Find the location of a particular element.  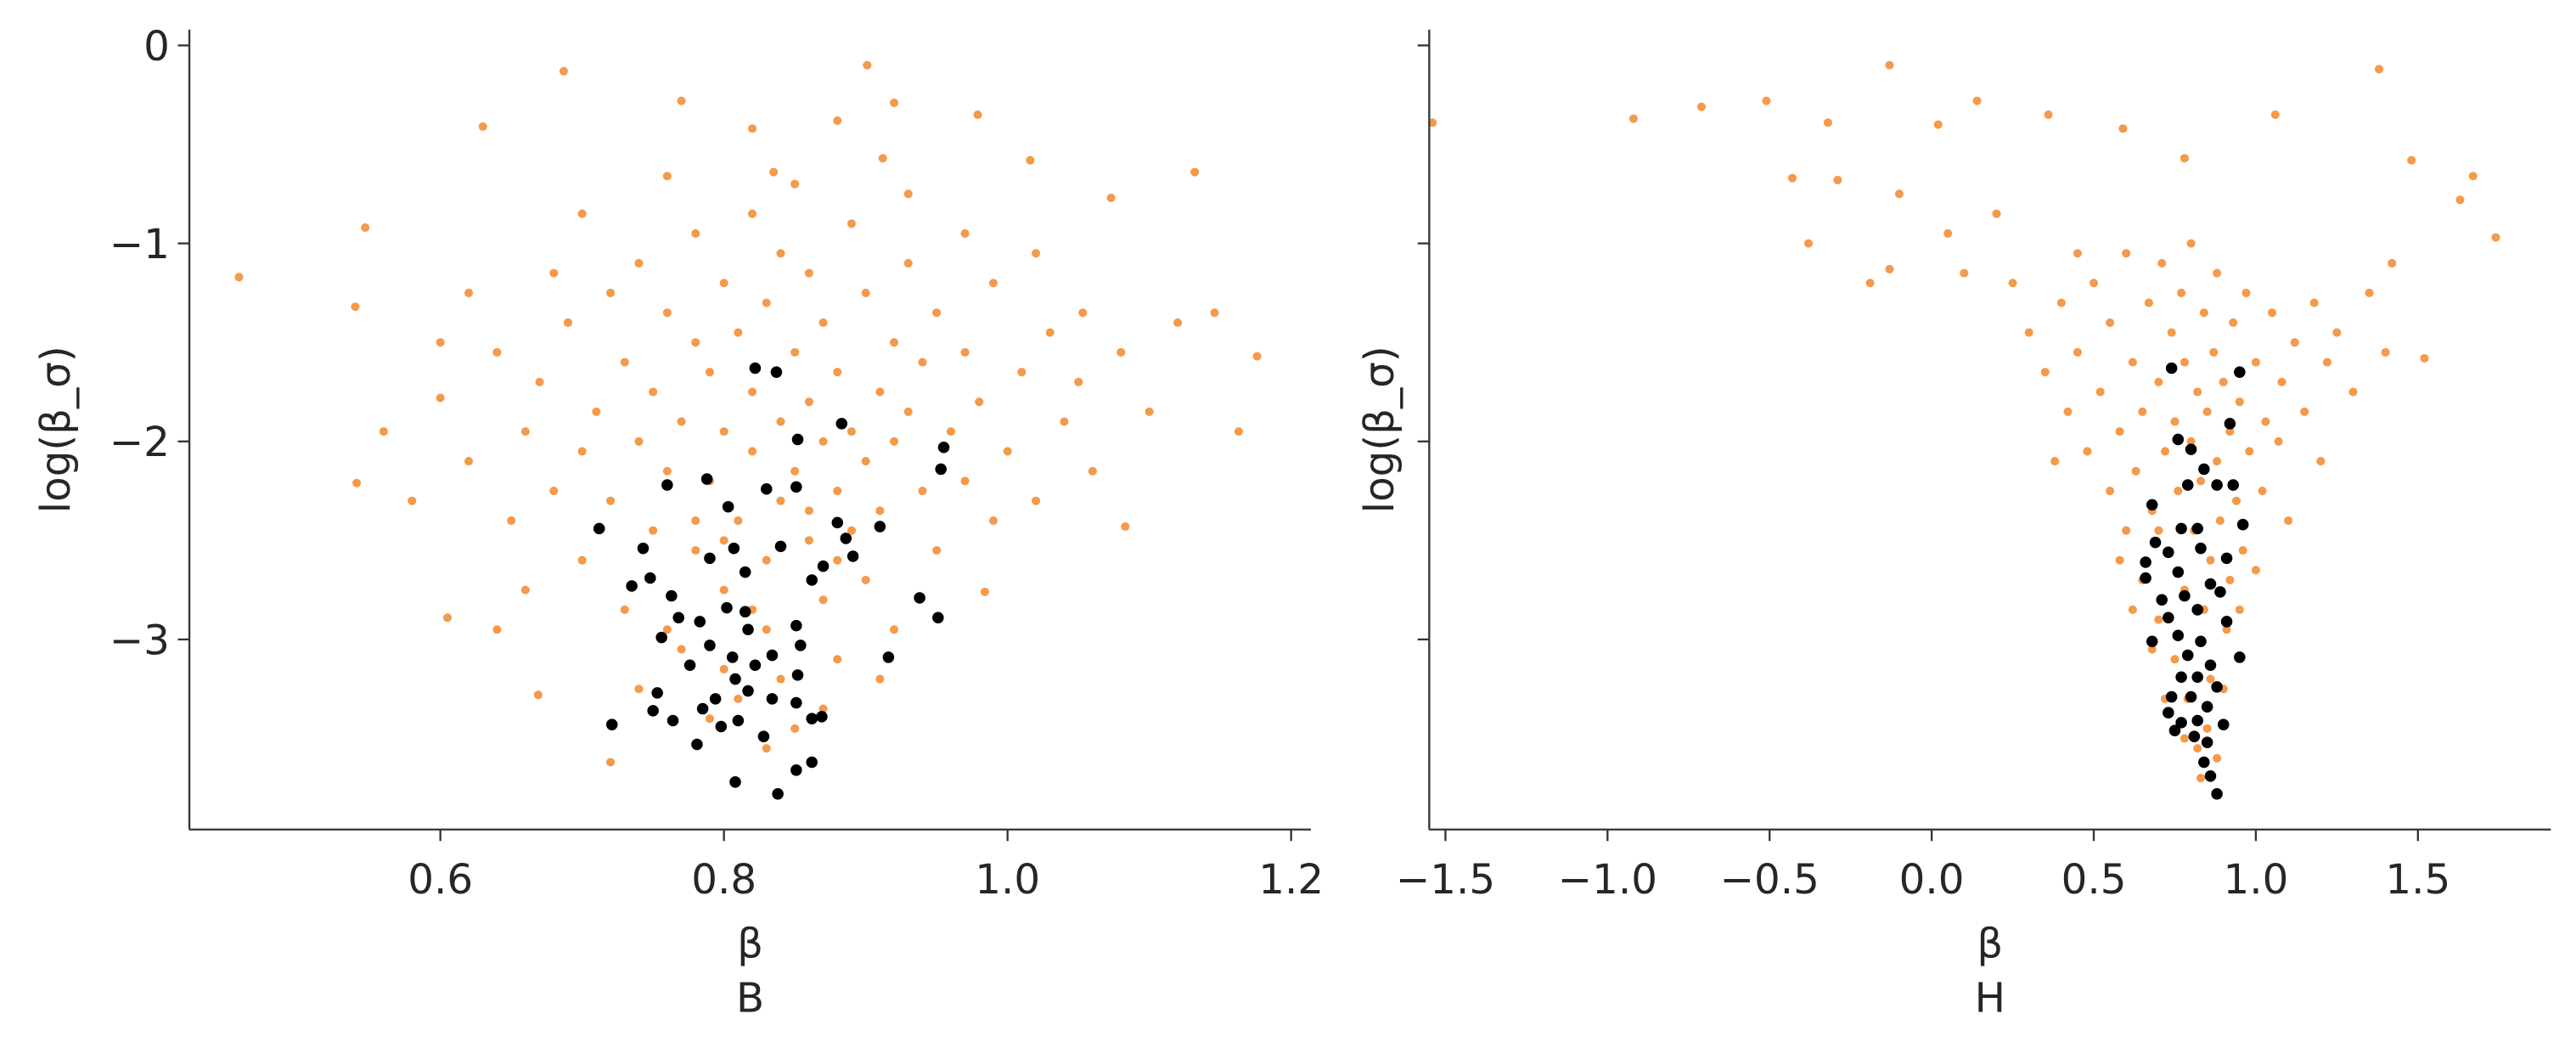

x-tick-label: 0.6 is located at coordinates (441, 880).